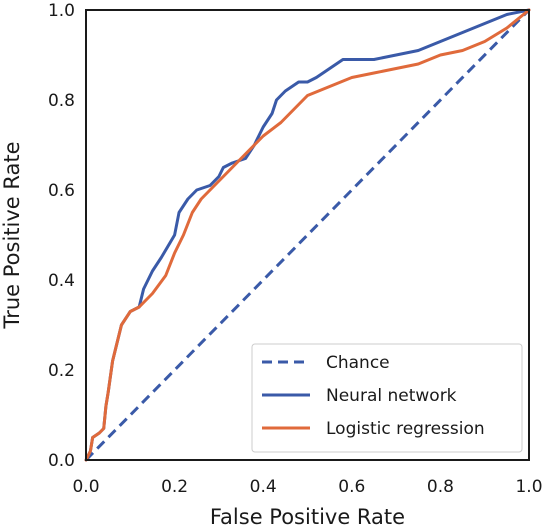 Image resolution: width=551 pixels, height=529 pixels. I want to click on x-tick-label: 0.4, so click(263, 487).